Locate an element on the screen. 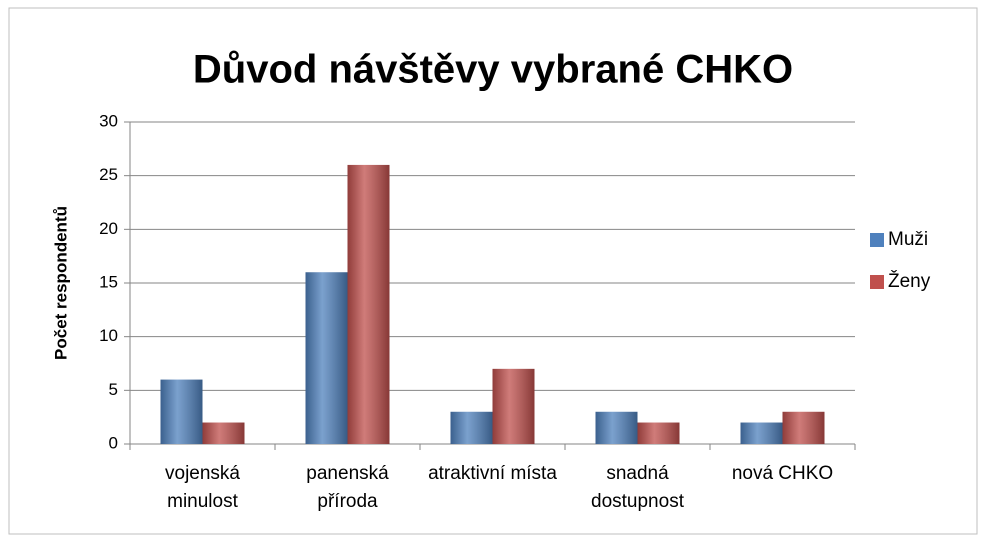  y-tick-label: 30 is located at coordinates (108, 120).